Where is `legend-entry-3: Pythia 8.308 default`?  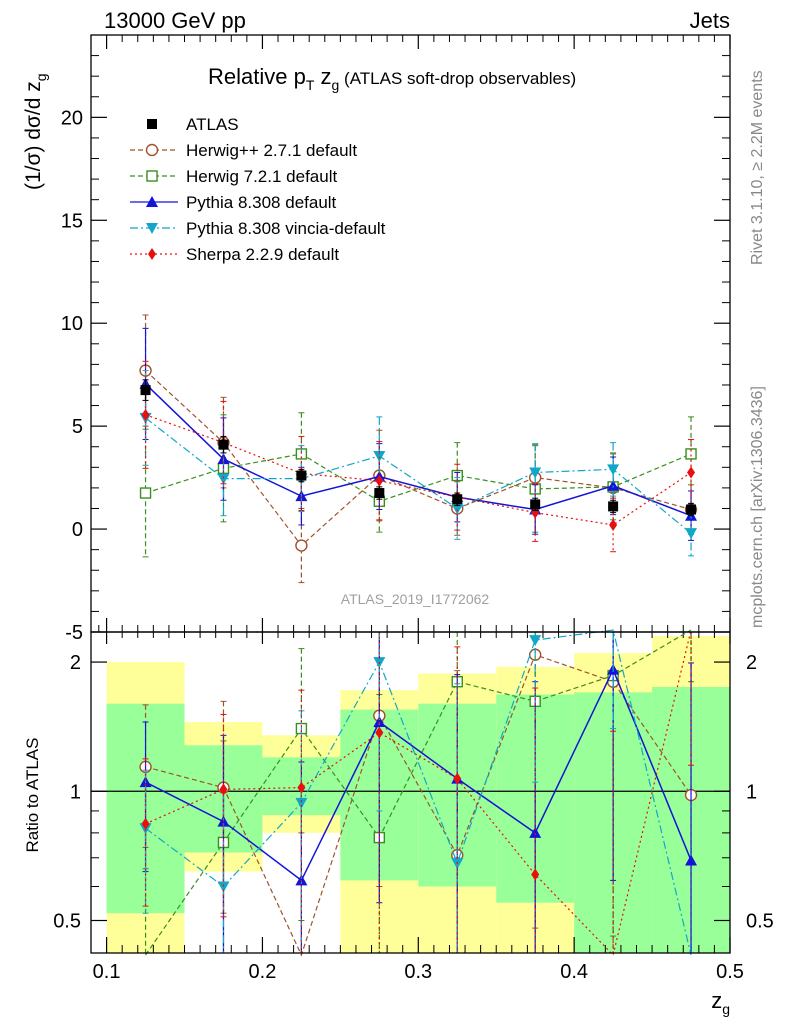
legend-entry-3: Pythia 8.308 default is located at coordinates (233, 202).